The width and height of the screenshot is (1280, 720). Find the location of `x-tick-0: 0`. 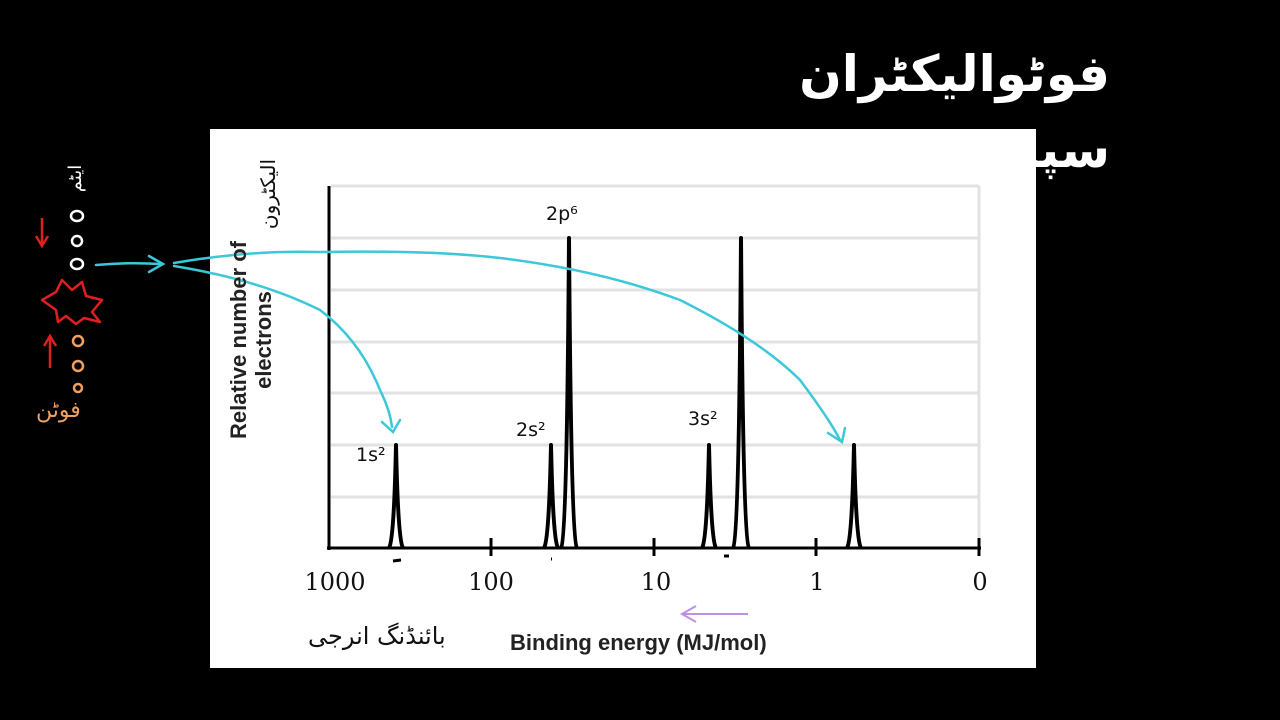

x-tick-0: 0 is located at coordinates (980, 582).